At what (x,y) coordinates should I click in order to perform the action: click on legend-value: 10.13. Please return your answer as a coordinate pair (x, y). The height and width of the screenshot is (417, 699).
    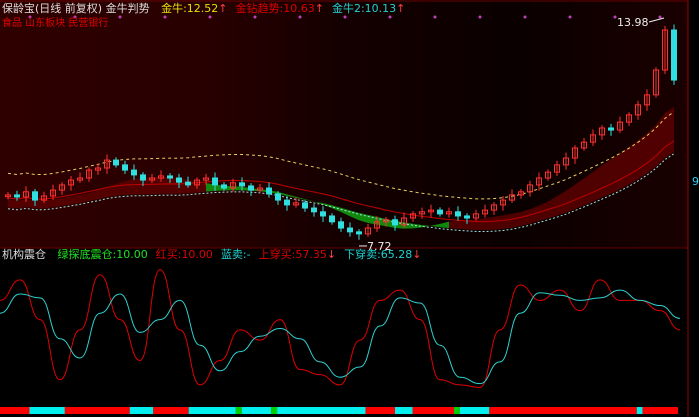
    Looking at the image, I should click on (380, 8).